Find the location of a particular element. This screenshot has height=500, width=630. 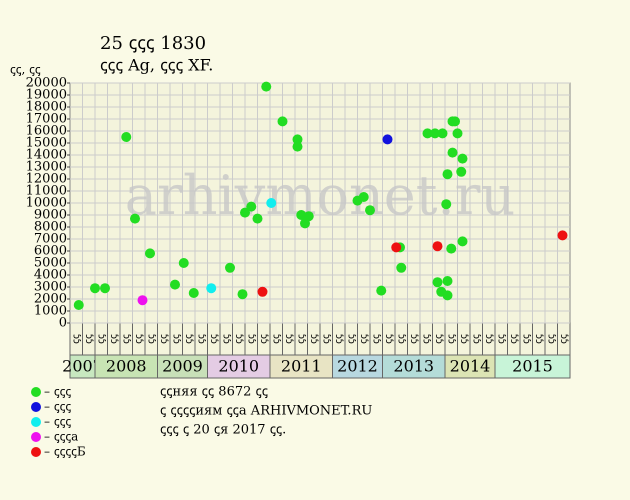

year-label: 2013 is located at coordinates (413, 366).